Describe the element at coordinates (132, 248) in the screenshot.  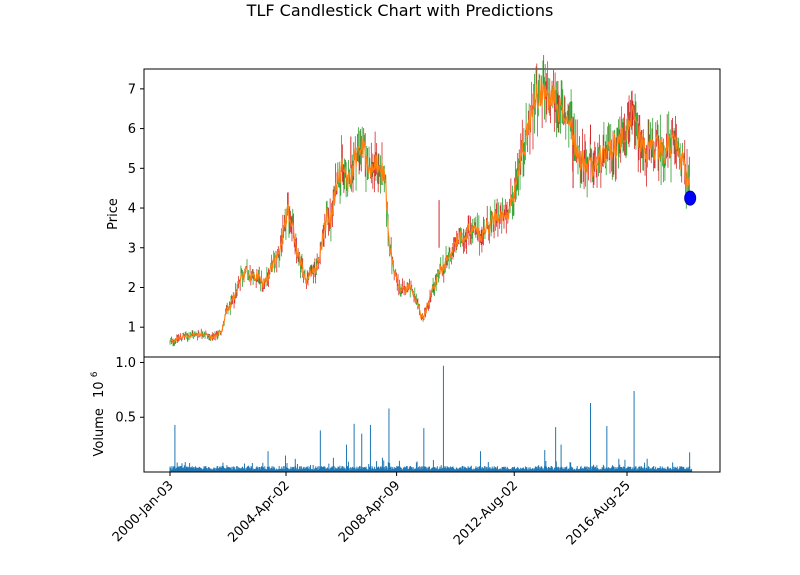
I see `price-ytick-label: 3` at that location.